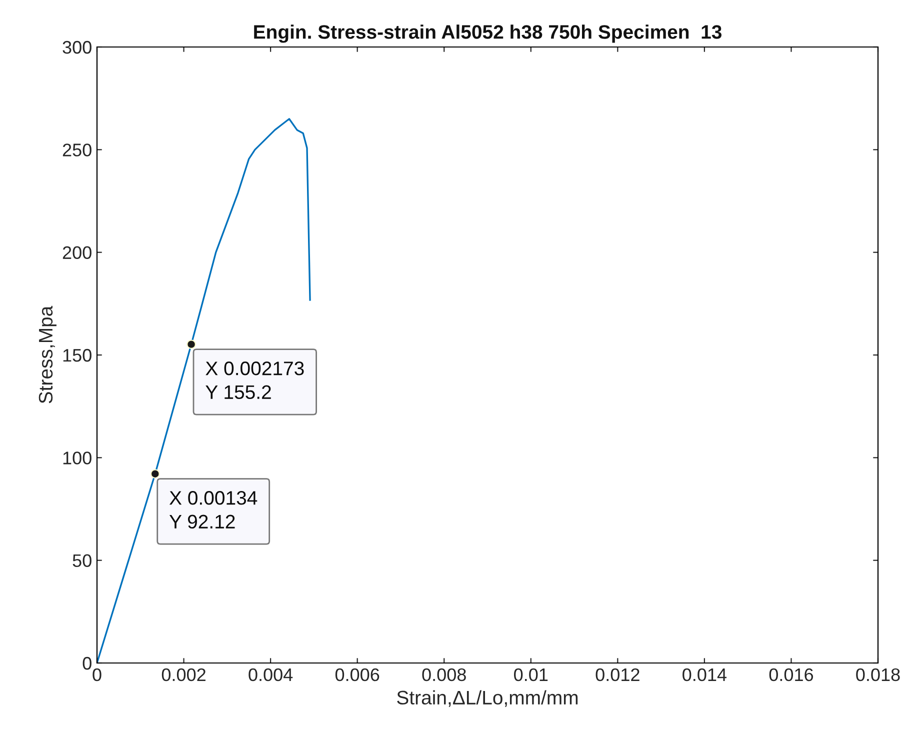  Describe the element at coordinates (77, 150) in the screenshot. I see `y-tick-label: 250` at that location.